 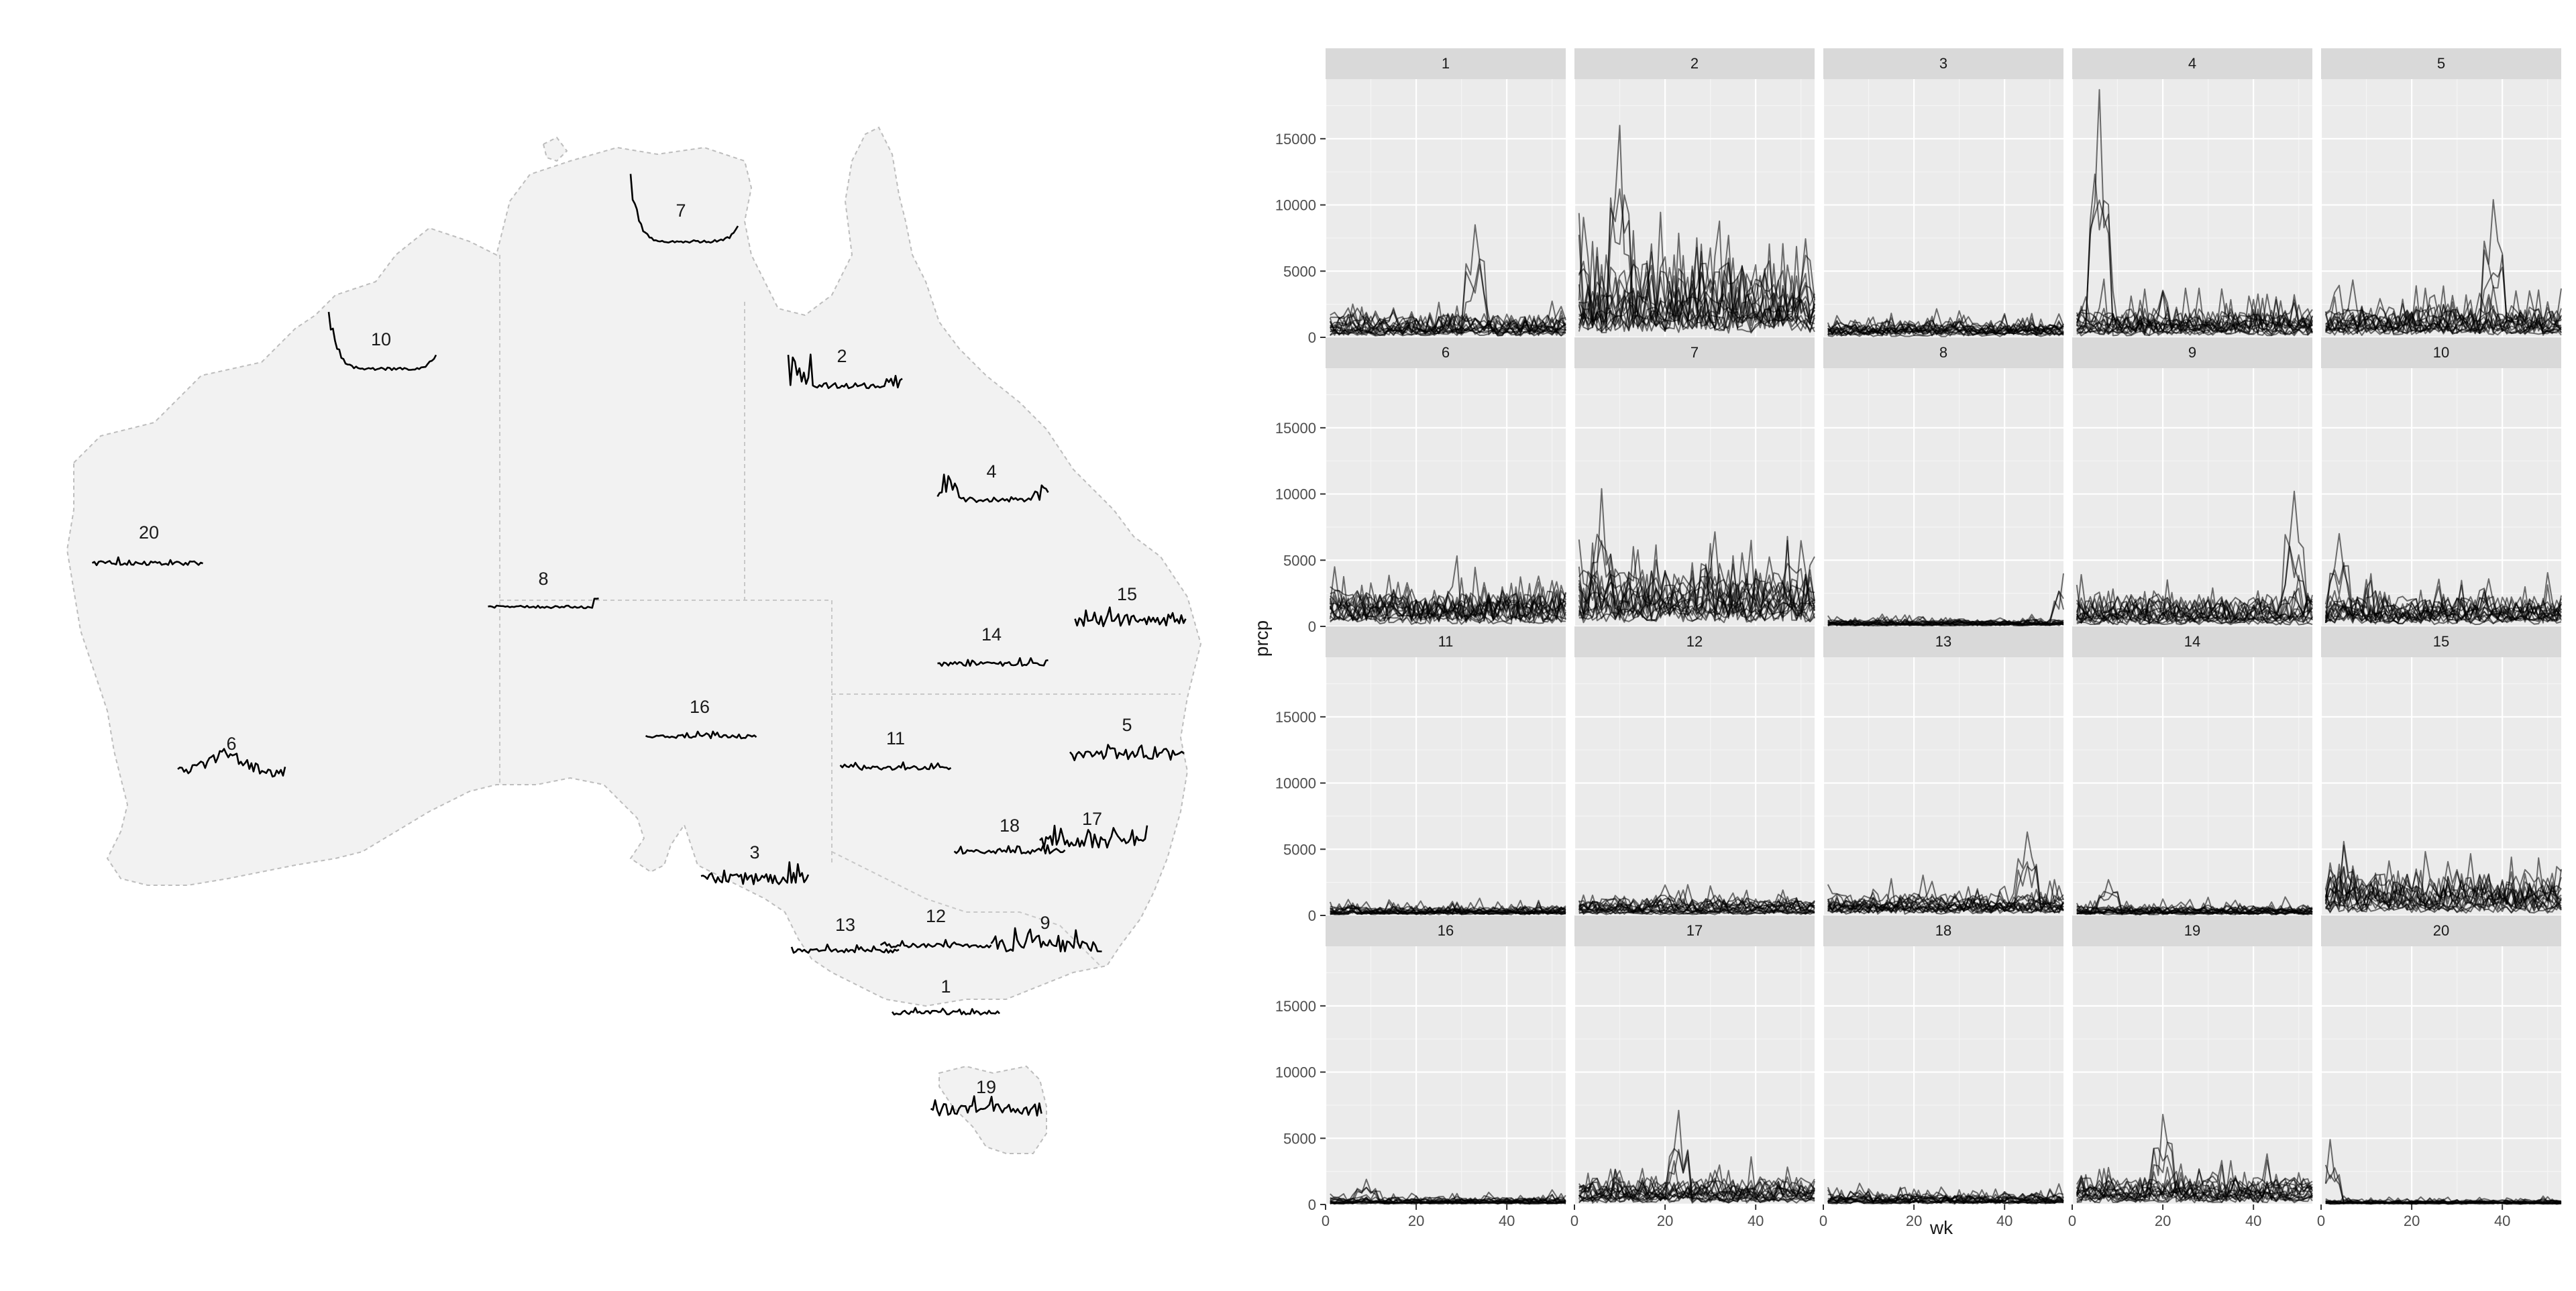 I want to click on y-tick-label: 10000, so click(x=1295, y=494).